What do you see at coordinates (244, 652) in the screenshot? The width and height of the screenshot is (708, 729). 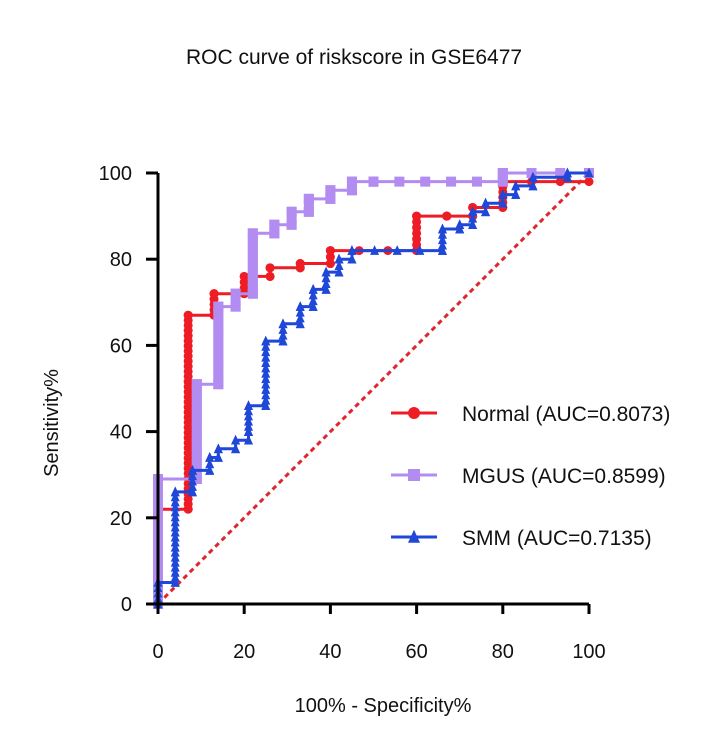 I see `x-tick-label: 20` at bounding box center [244, 652].